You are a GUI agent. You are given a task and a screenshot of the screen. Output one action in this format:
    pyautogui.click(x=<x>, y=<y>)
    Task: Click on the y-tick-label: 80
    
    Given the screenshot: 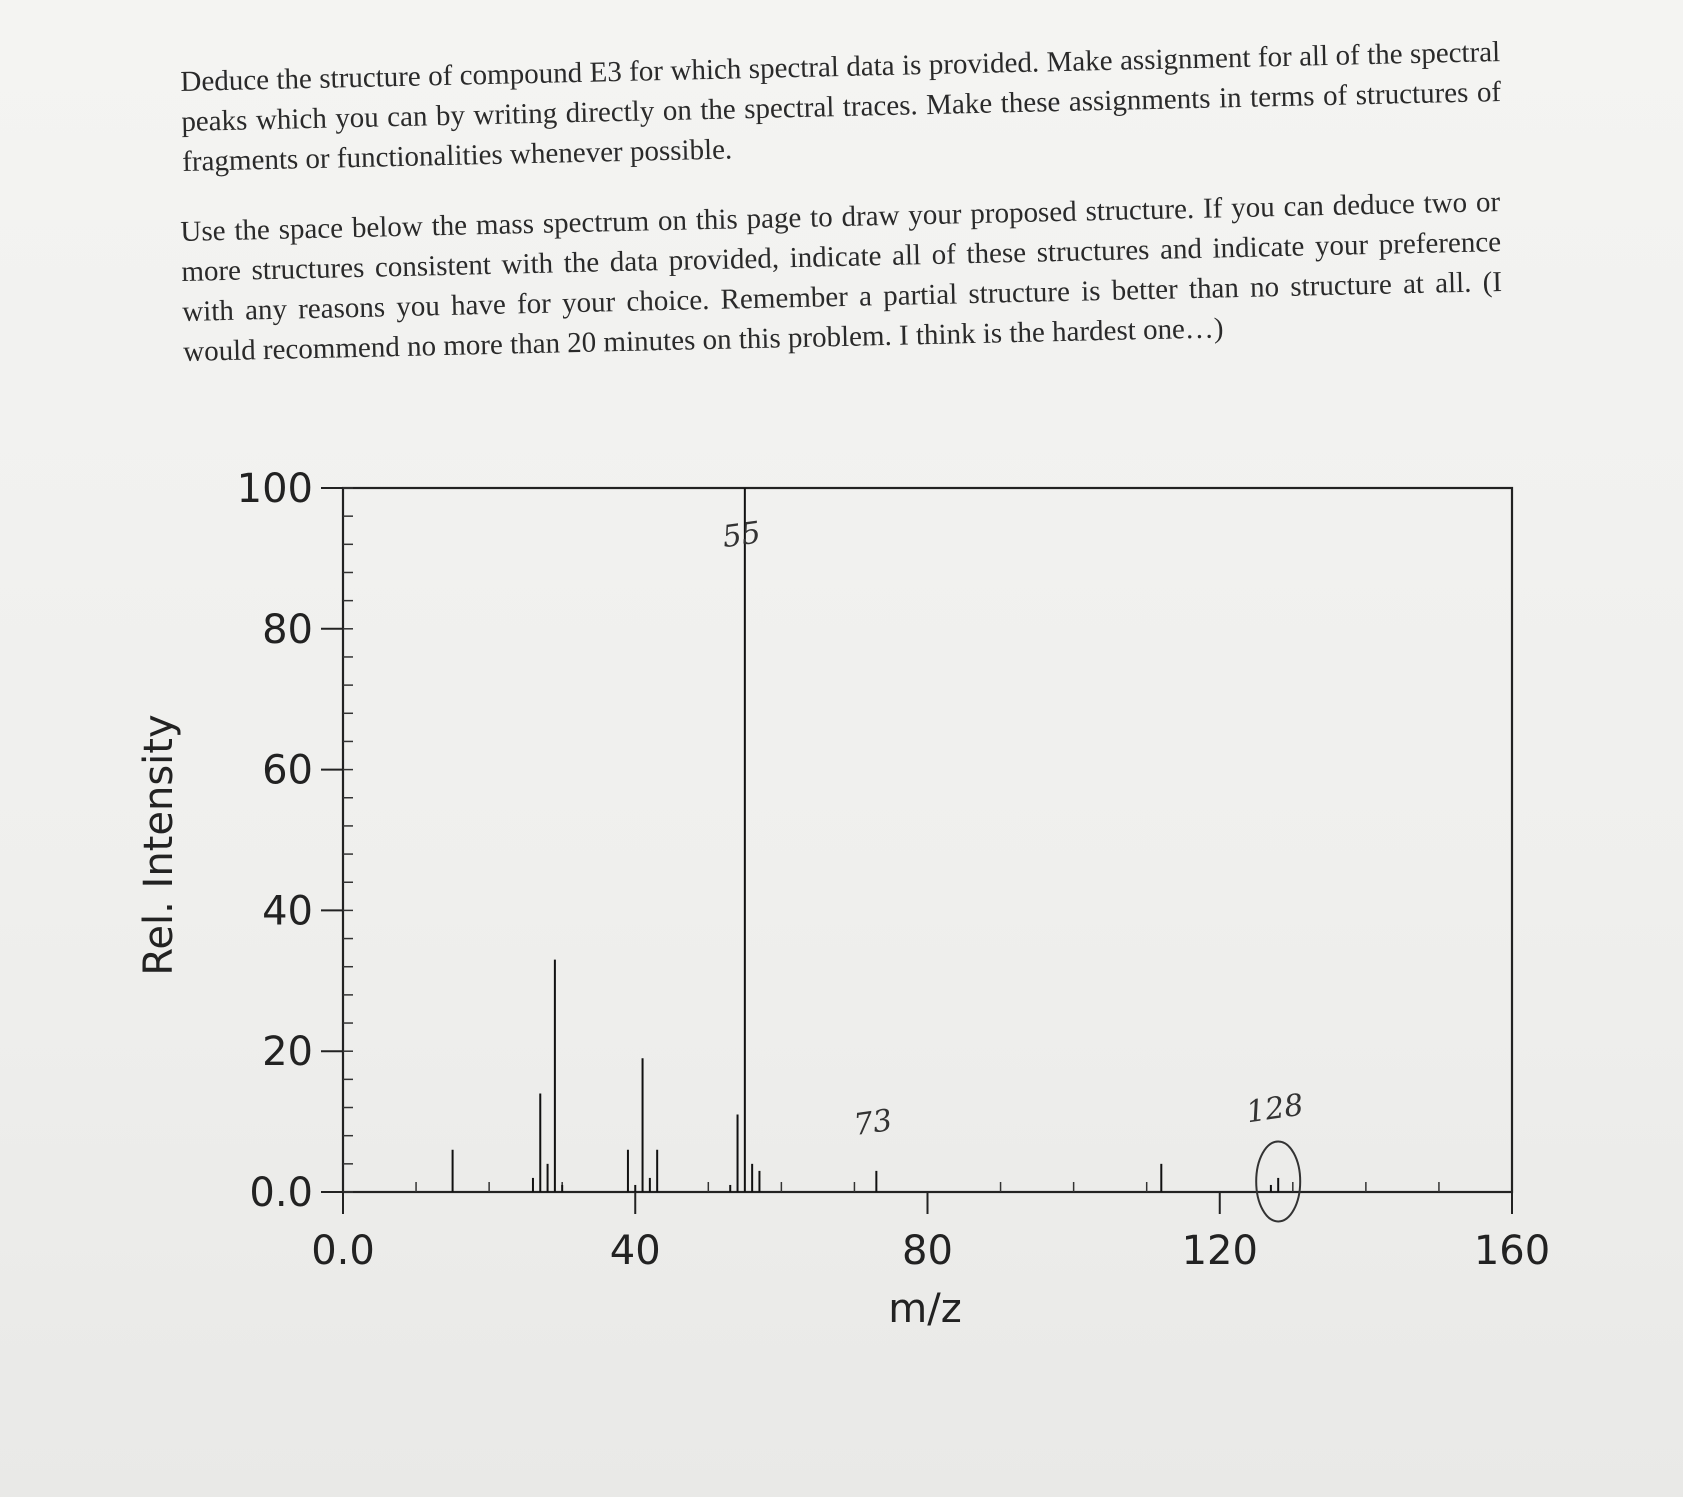 What is the action you would take?
    pyautogui.click(x=287, y=630)
    